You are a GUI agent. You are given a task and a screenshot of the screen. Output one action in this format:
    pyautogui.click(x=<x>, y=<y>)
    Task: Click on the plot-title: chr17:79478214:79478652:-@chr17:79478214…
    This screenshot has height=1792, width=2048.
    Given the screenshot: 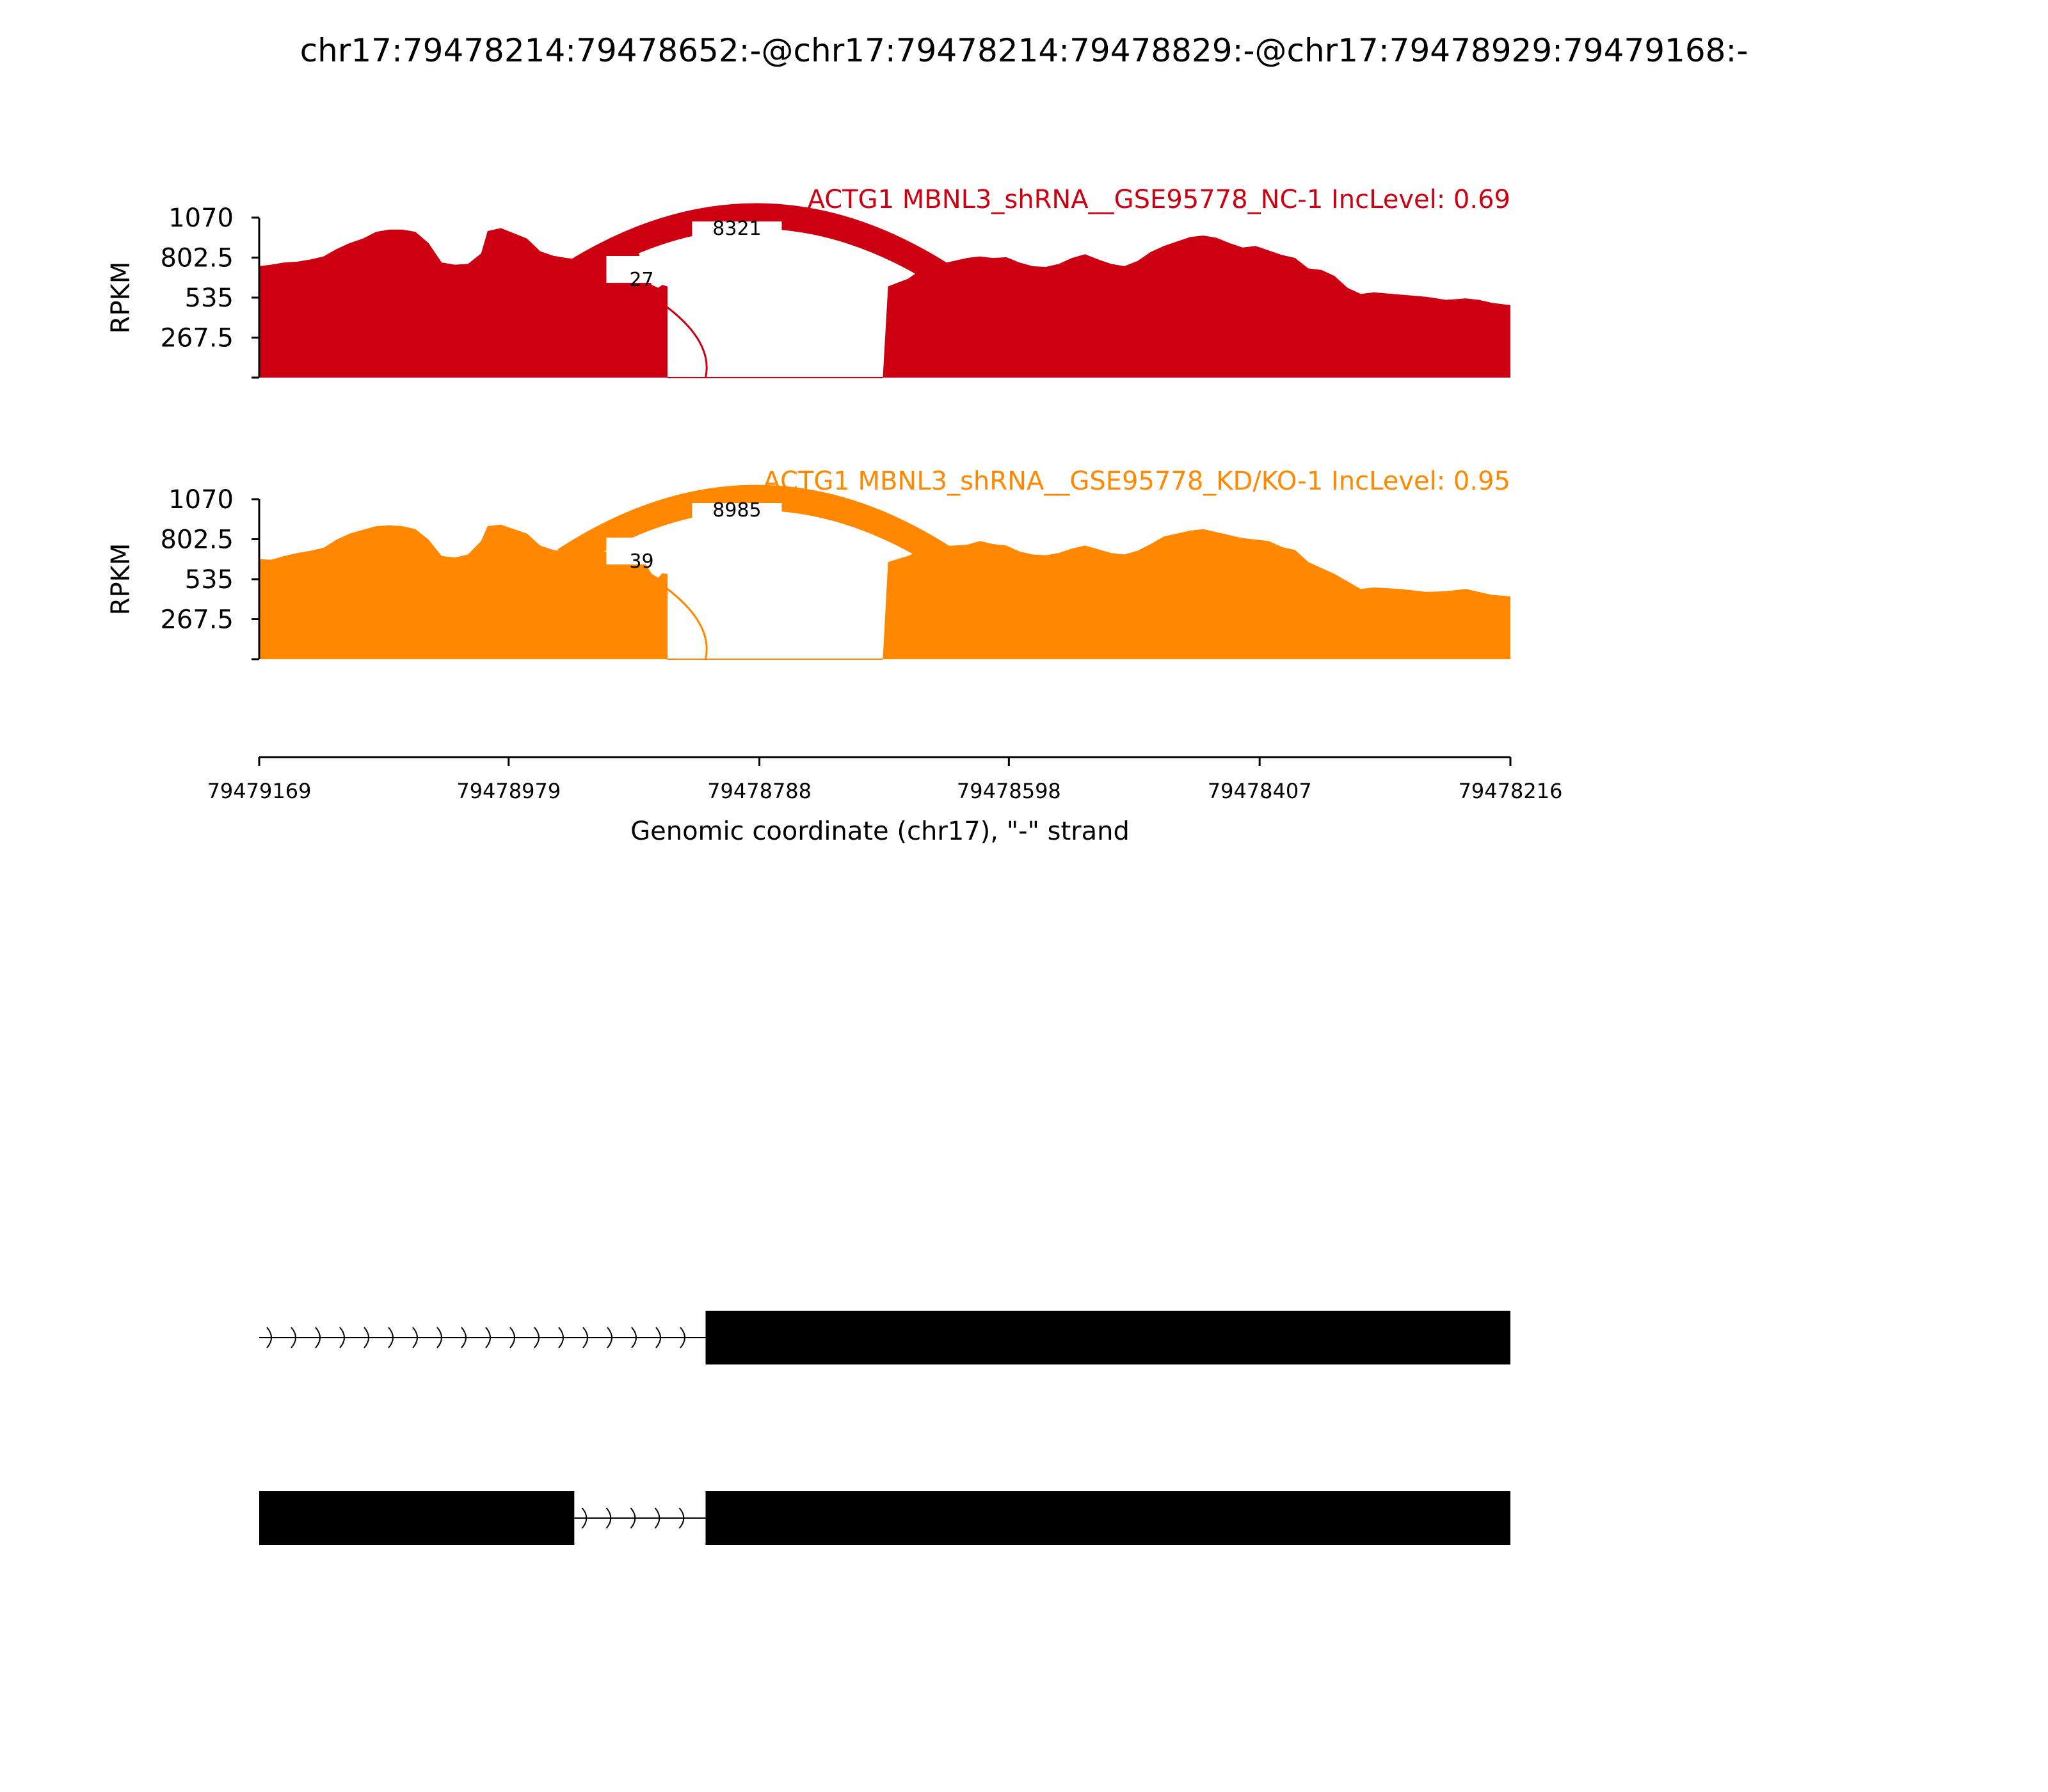 What is the action you would take?
    pyautogui.click(x=1024, y=50)
    